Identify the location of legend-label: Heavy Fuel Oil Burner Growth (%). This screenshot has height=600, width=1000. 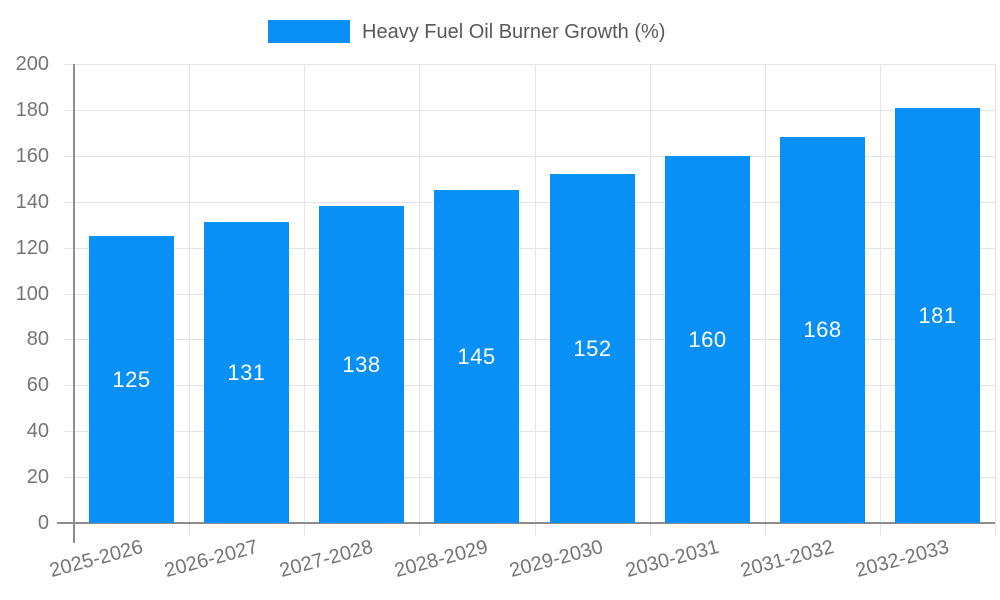
(514, 32).